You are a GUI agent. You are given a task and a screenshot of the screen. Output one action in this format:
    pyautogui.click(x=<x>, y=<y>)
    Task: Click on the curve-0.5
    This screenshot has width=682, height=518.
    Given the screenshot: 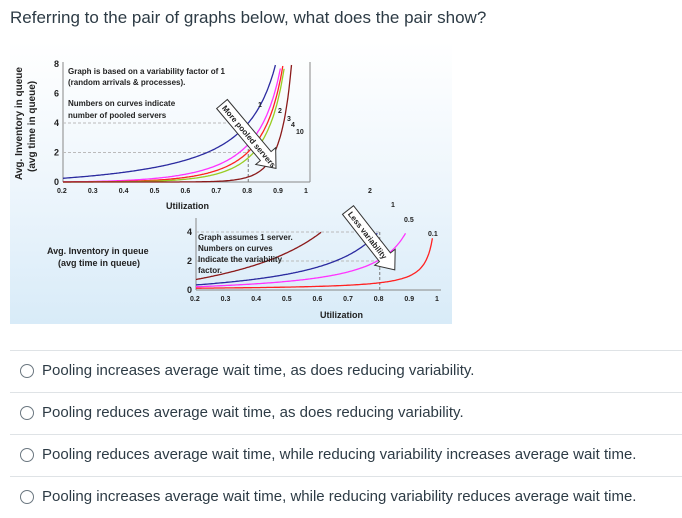 What is the action you would take?
    pyautogui.click(x=301, y=260)
    